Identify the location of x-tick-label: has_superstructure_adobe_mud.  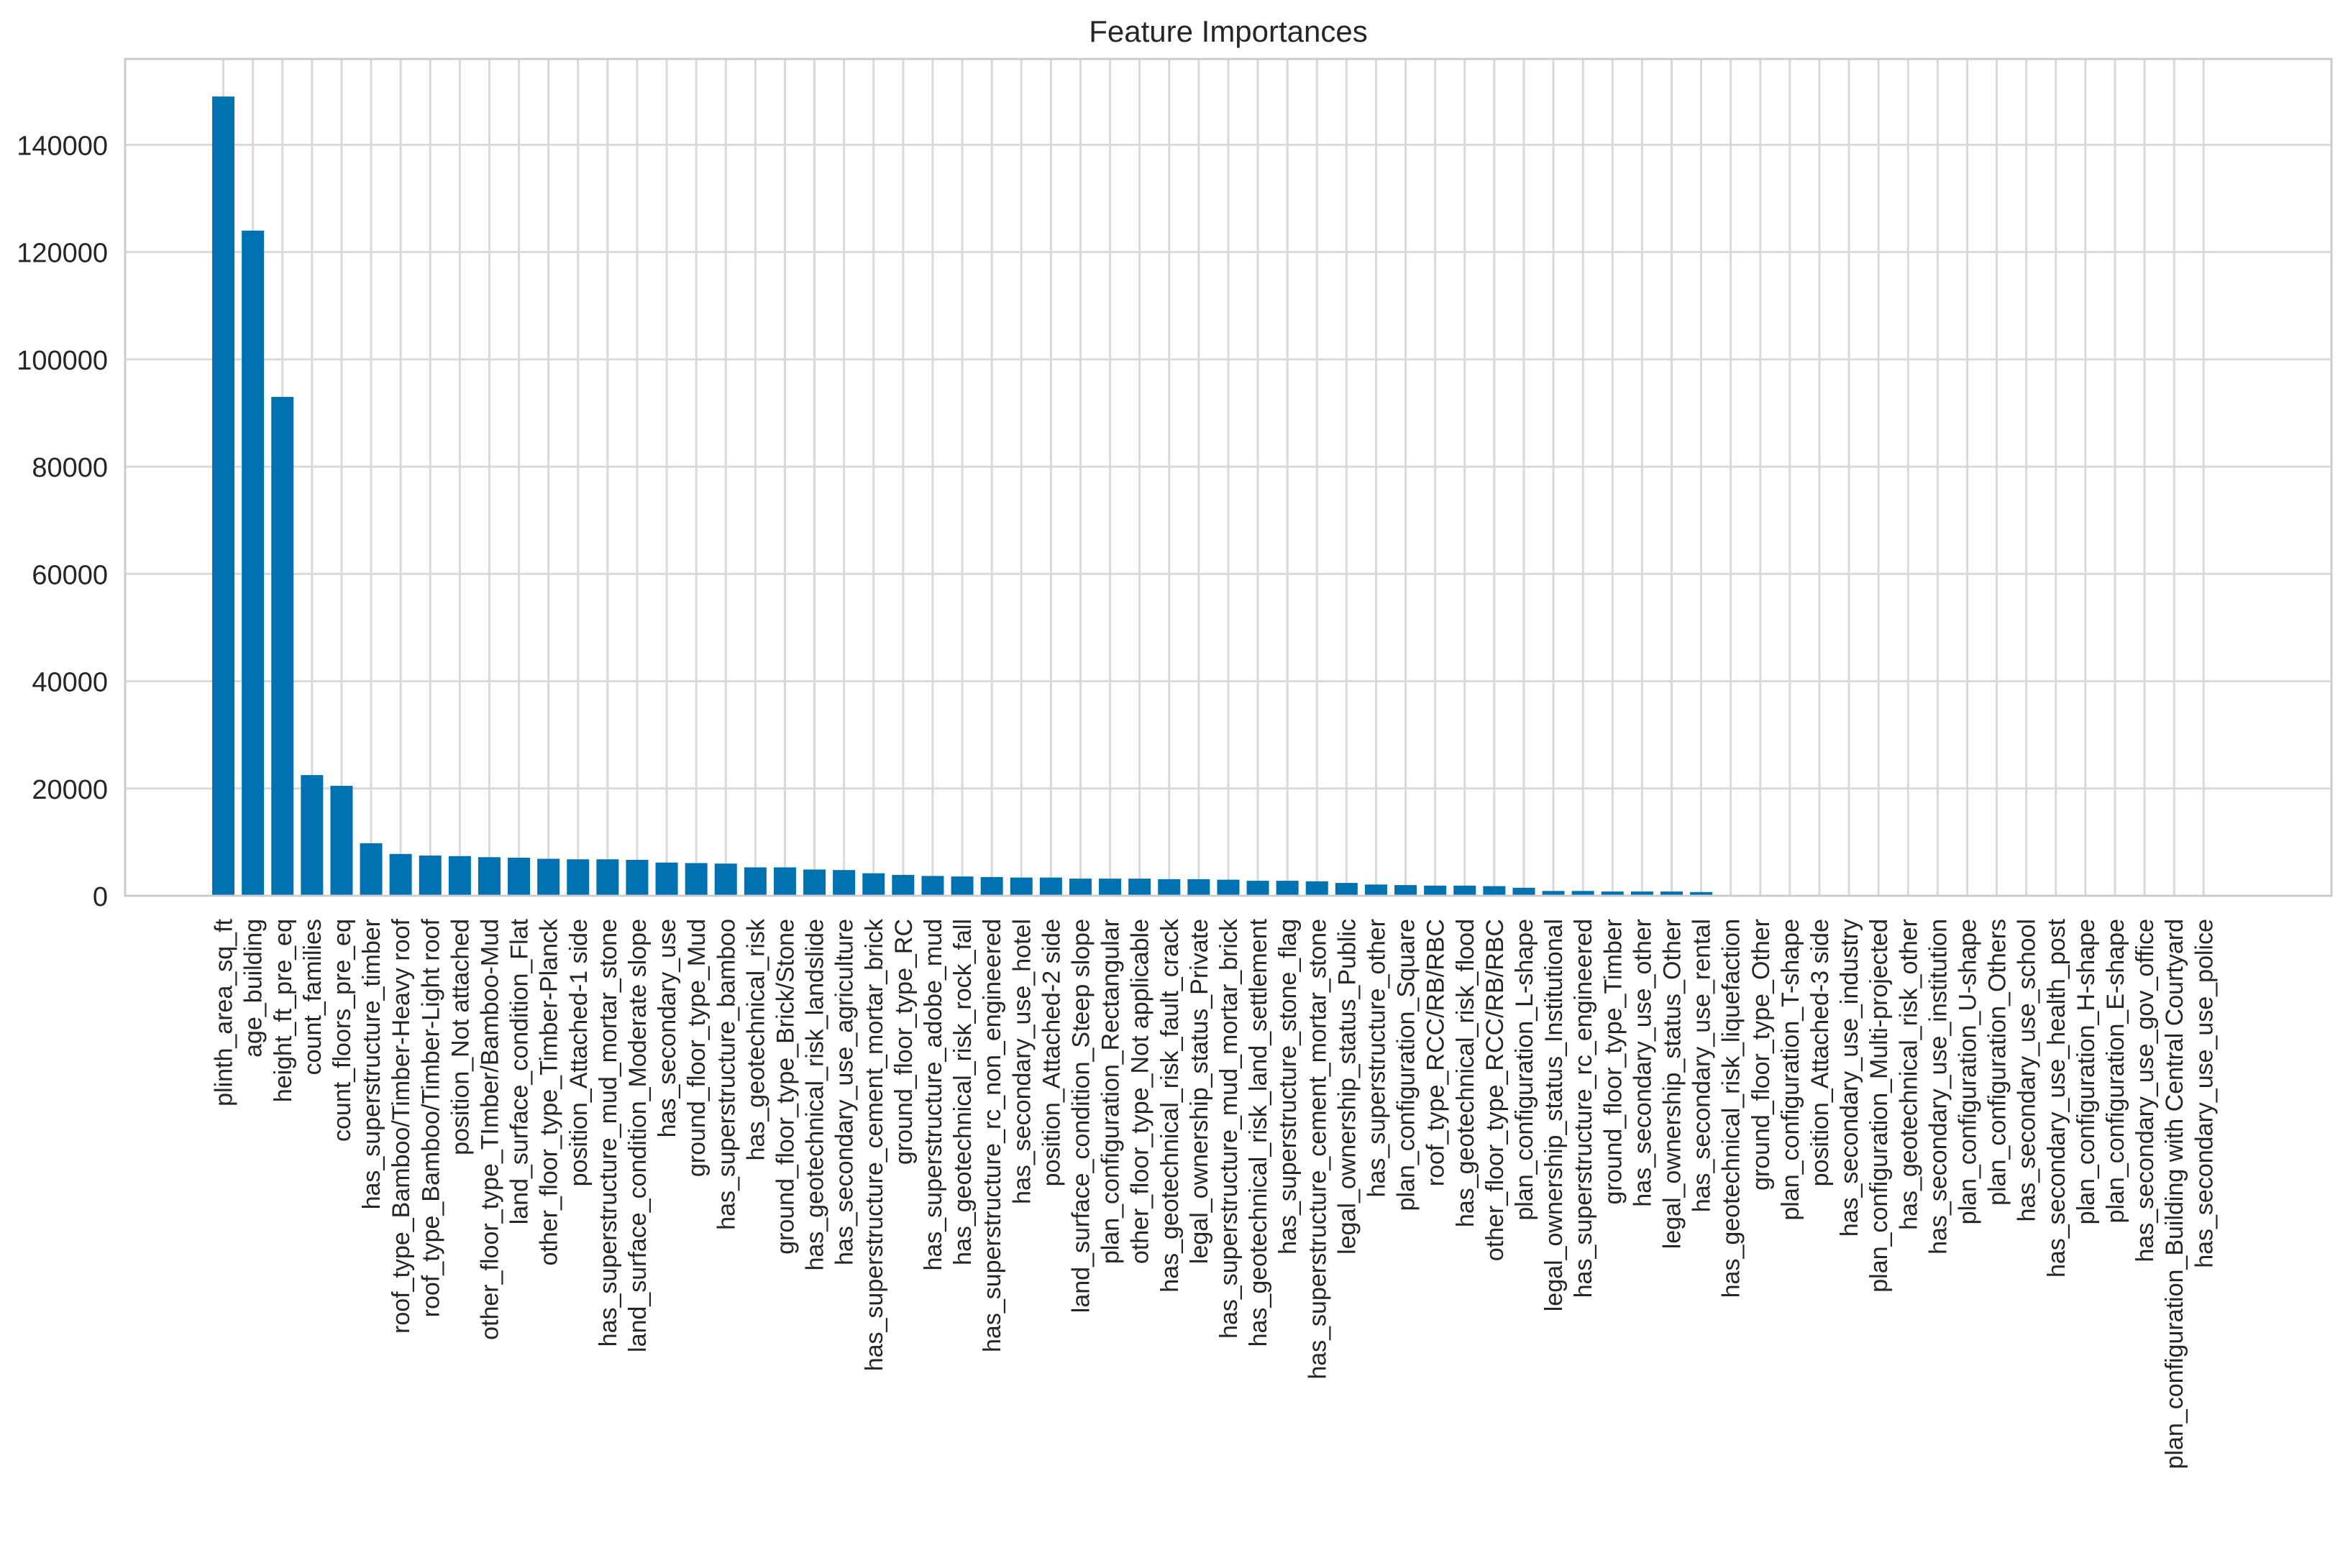
(933, 1095).